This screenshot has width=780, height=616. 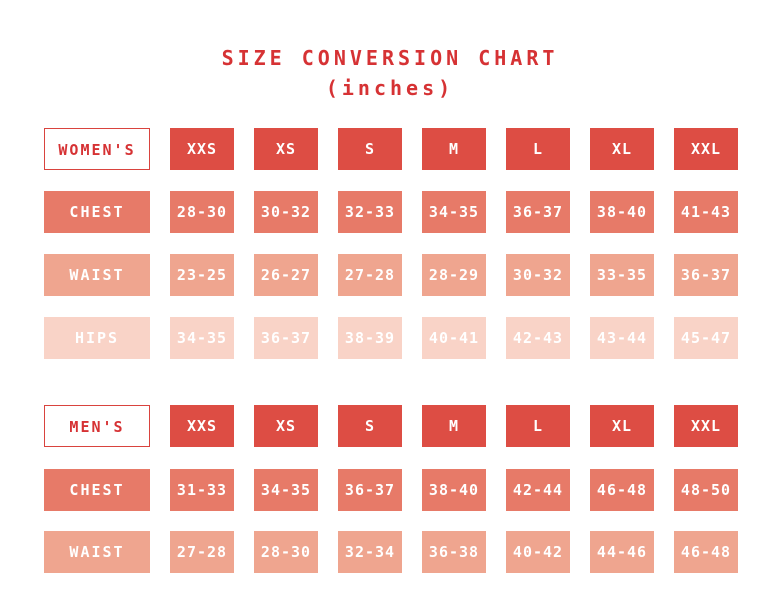 What do you see at coordinates (202, 149) in the screenshot?
I see `womens-size-xxs: XXS` at bounding box center [202, 149].